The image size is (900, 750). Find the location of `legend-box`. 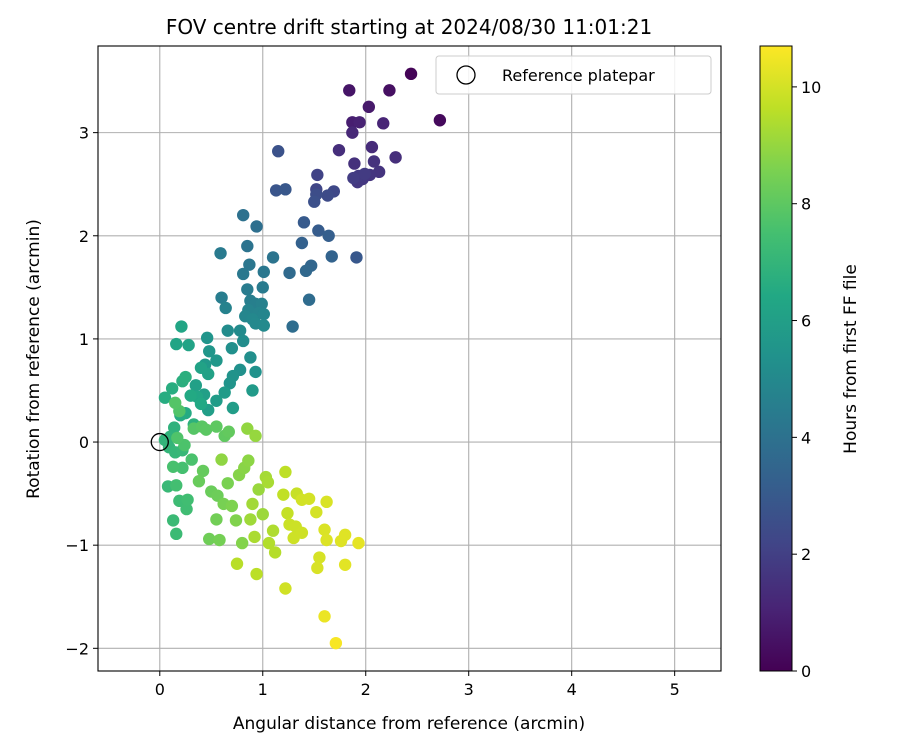

legend-box is located at coordinates (573, 75).